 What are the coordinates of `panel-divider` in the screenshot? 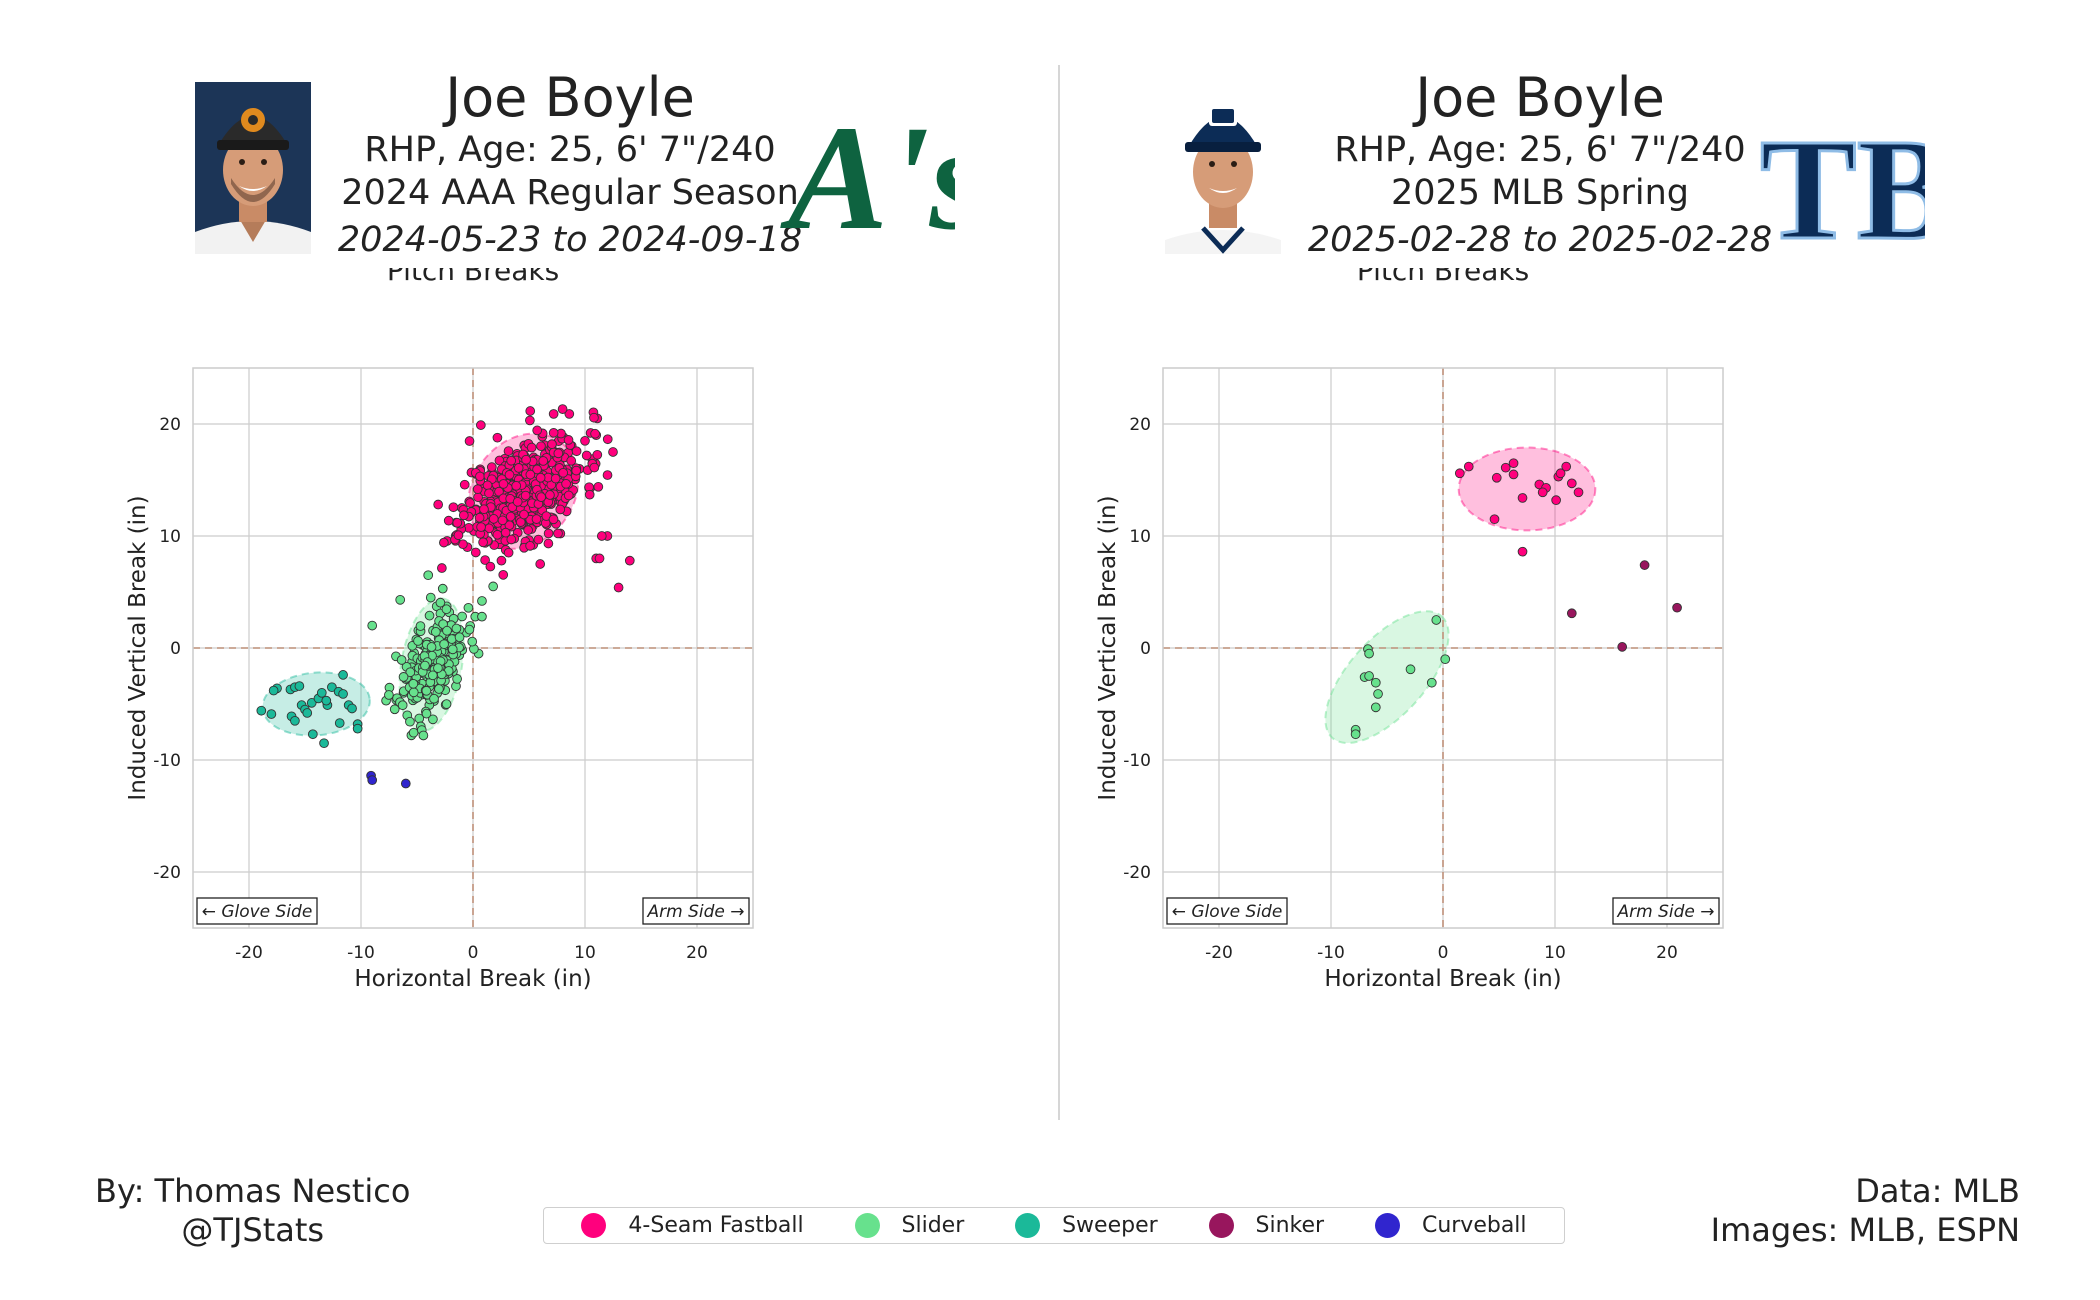 It's located at (1059, 592).